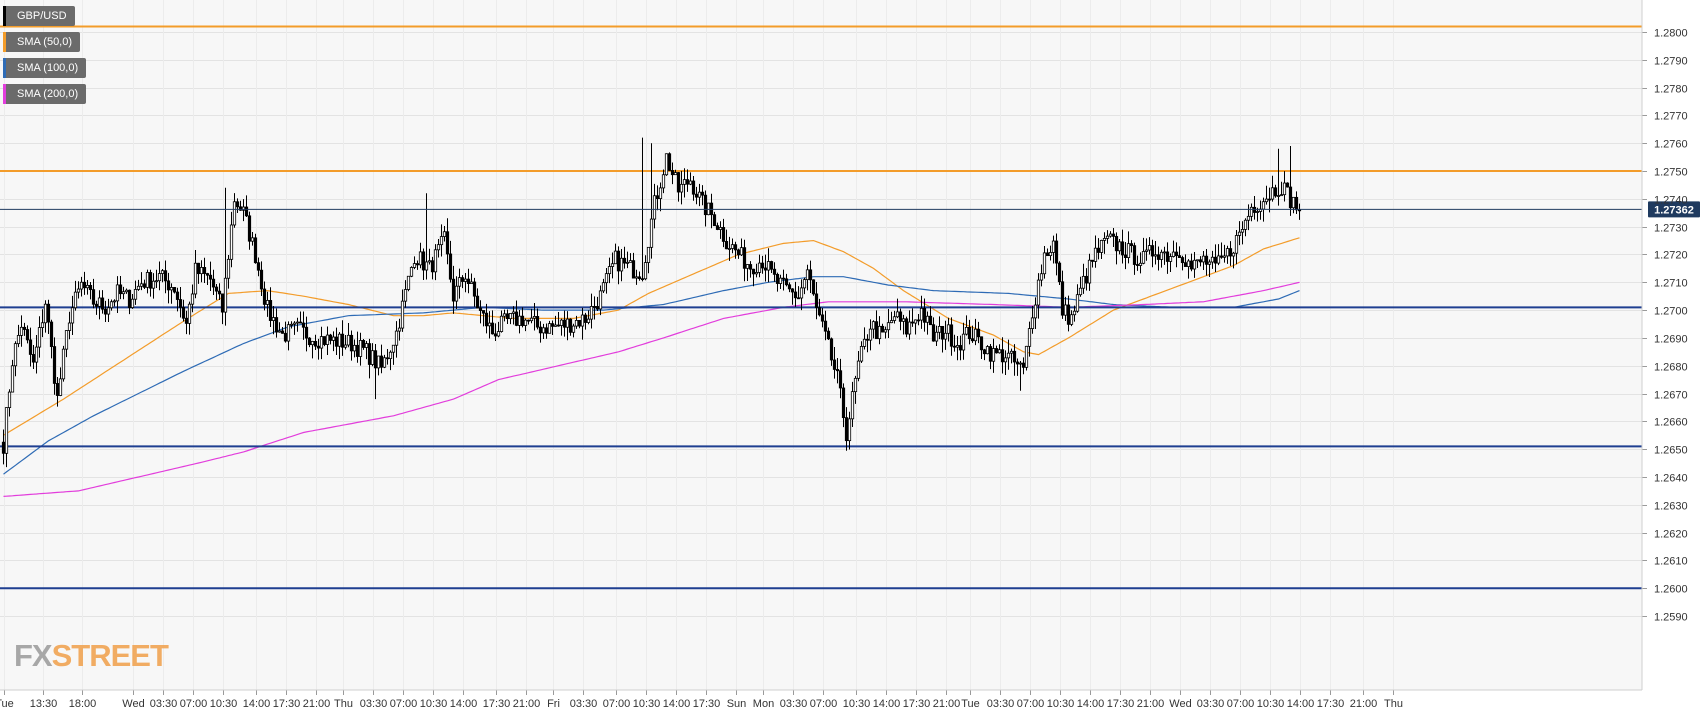  I want to click on x-tick-label: 14:00, so click(464, 704).